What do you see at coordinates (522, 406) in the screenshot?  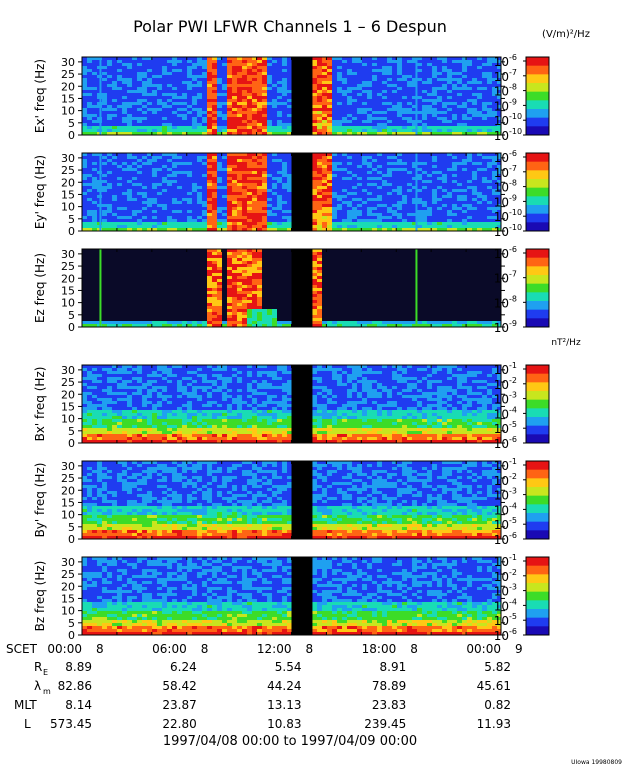 I see `colorbar-3: 10-110-210-310-410-510-6` at bounding box center [522, 406].